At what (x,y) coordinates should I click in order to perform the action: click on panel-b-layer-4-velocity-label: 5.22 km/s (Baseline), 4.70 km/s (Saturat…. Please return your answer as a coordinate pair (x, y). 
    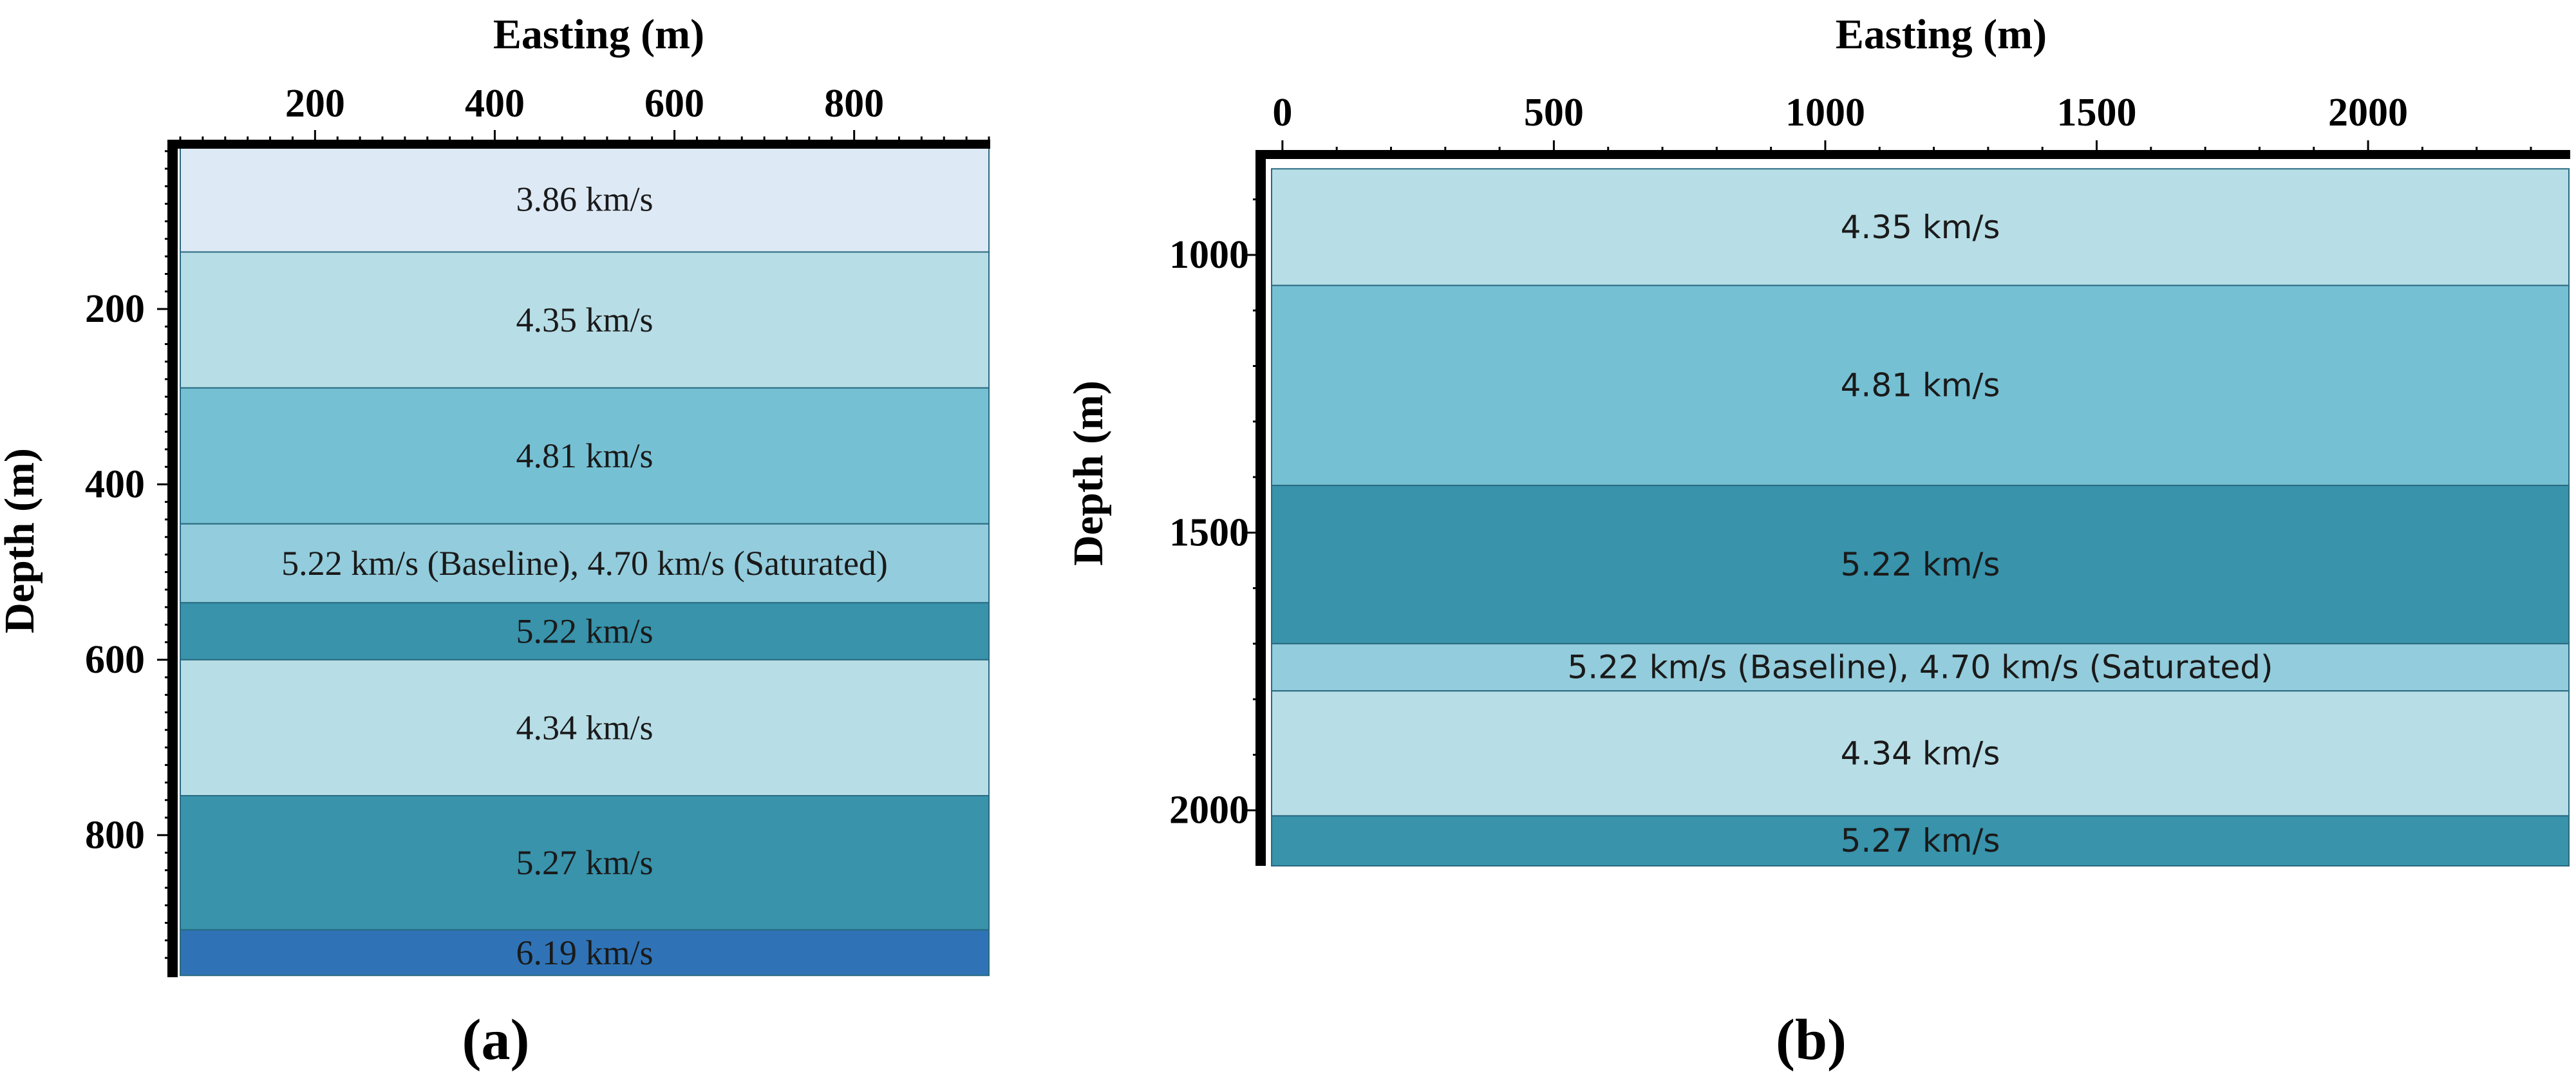
    Looking at the image, I should click on (1920, 667).